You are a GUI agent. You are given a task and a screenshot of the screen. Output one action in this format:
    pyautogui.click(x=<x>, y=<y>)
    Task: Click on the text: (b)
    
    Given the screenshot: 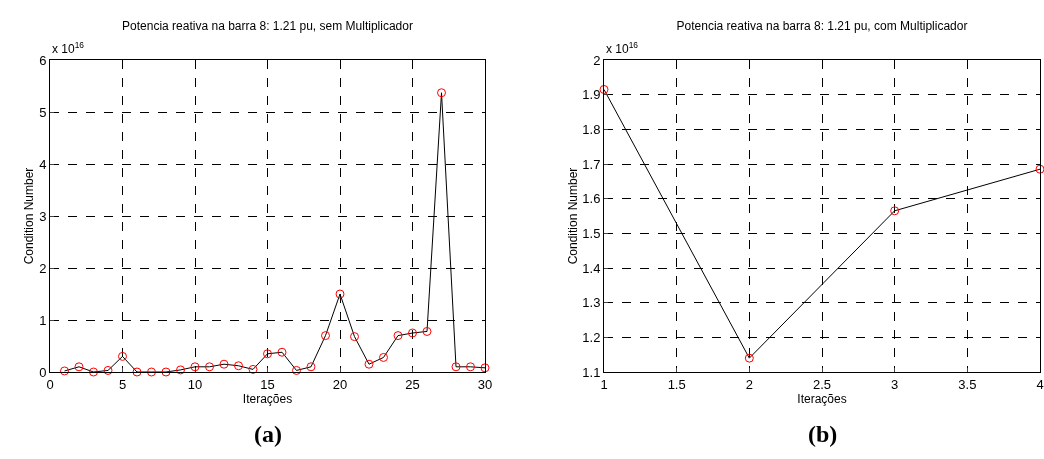 What is the action you would take?
    pyautogui.click(x=823, y=434)
    